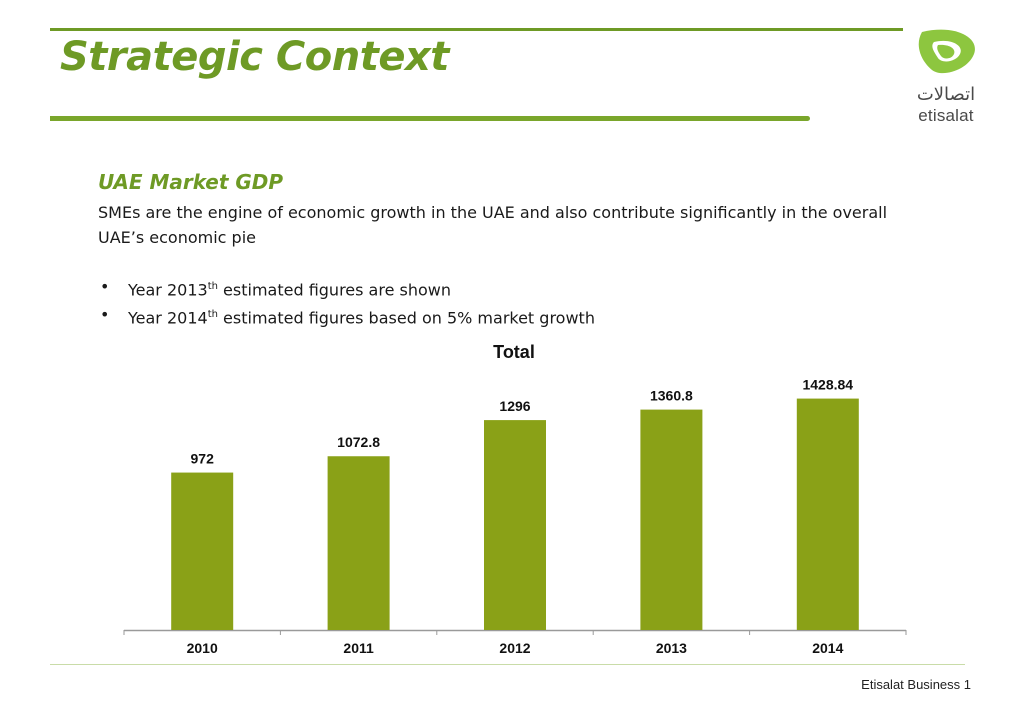  Describe the element at coordinates (514, 648) in the screenshot. I see `x-tick-label: 2012` at that location.